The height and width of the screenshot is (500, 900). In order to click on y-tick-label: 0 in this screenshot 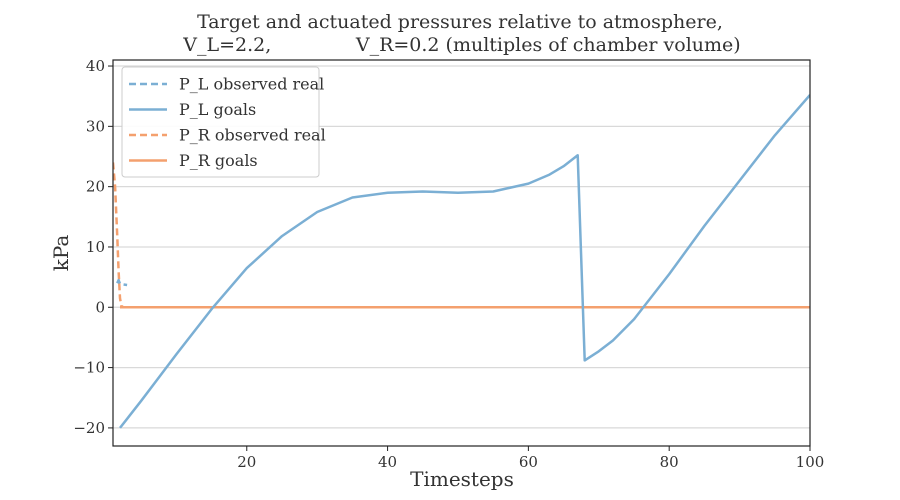, I will do `click(100, 307)`.